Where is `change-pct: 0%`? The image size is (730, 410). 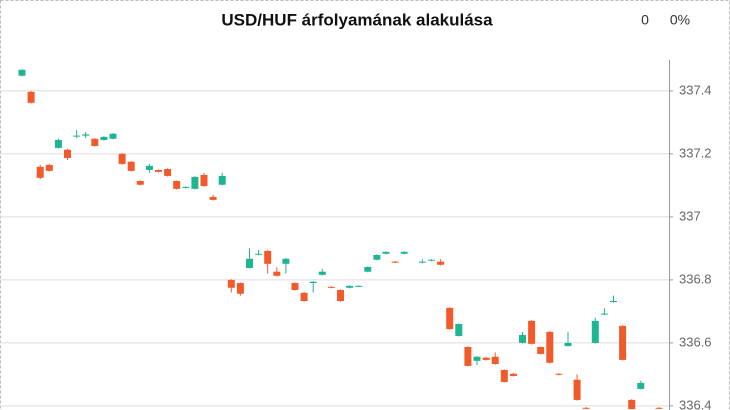 change-pct: 0% is located at coordinates (680, 20).